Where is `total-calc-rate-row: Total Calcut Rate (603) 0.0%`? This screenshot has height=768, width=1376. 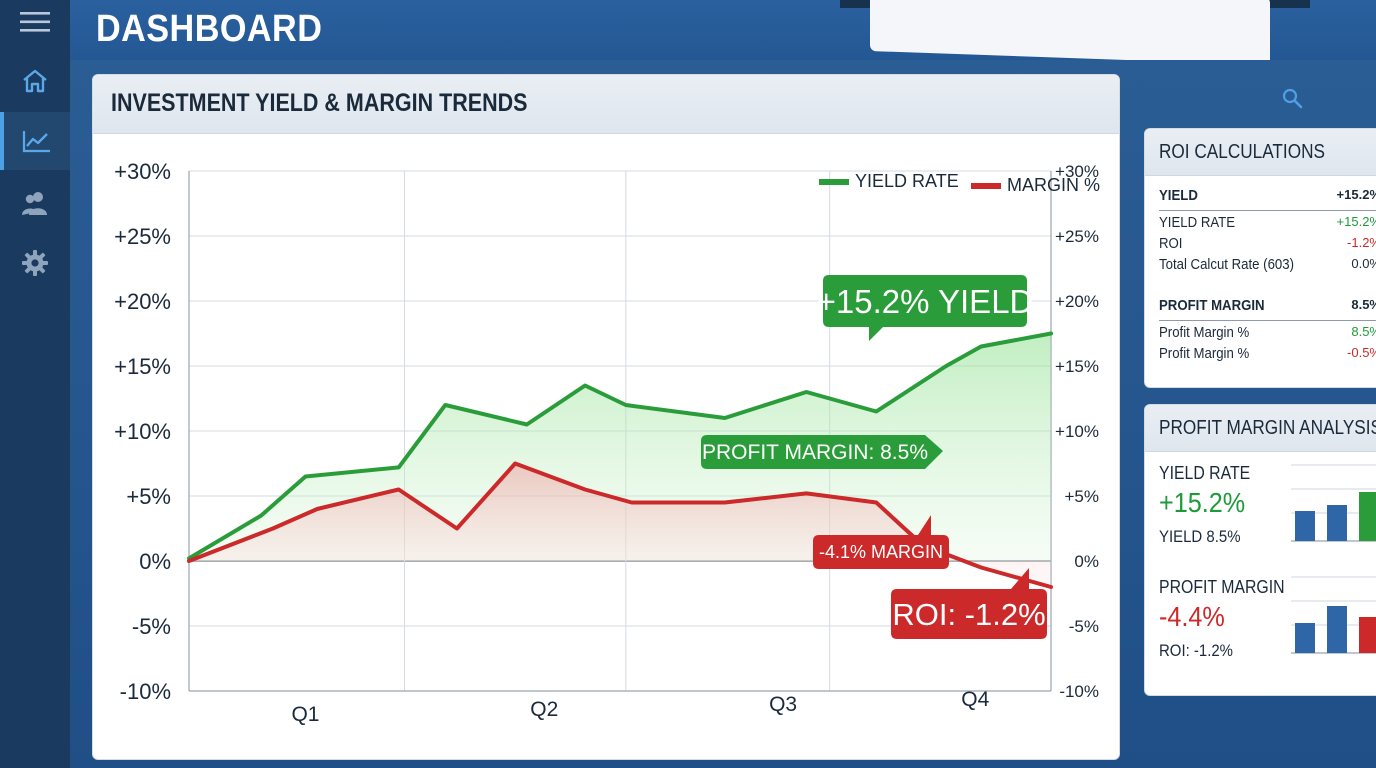
total-calc-rate-row: Total Calcut Rate (603) 0.0% is located at coordinates (1267, 266).